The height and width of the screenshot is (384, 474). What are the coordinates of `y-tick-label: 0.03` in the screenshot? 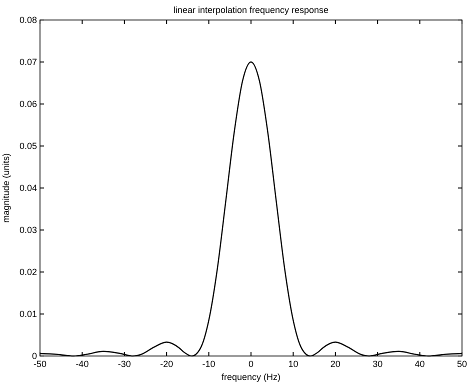 It's located at (28, 230).